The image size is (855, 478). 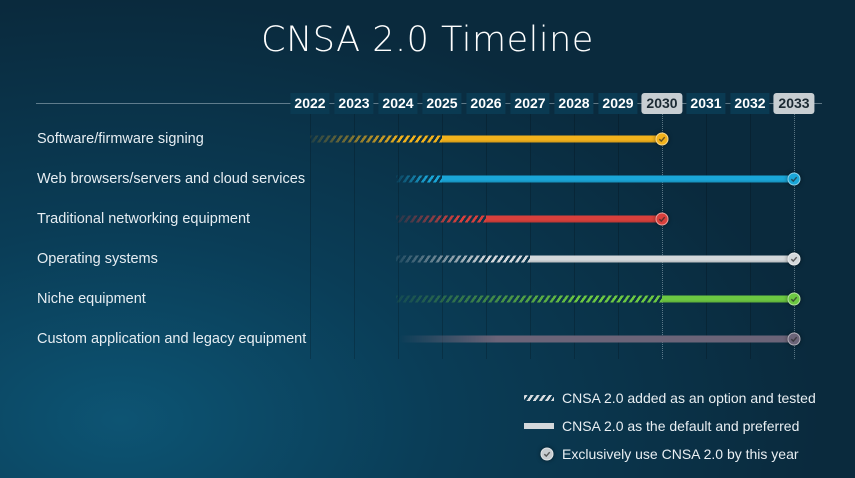 What do you see at coordinates (310, 103) in the screenshot?
I see `year-tick-label: 2022` at bounding box center [310, 103].